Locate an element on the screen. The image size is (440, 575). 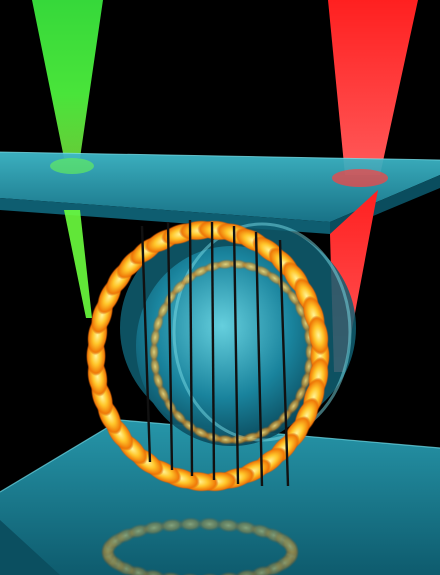
inner-mode-ring is located at coordinates (232, 352).